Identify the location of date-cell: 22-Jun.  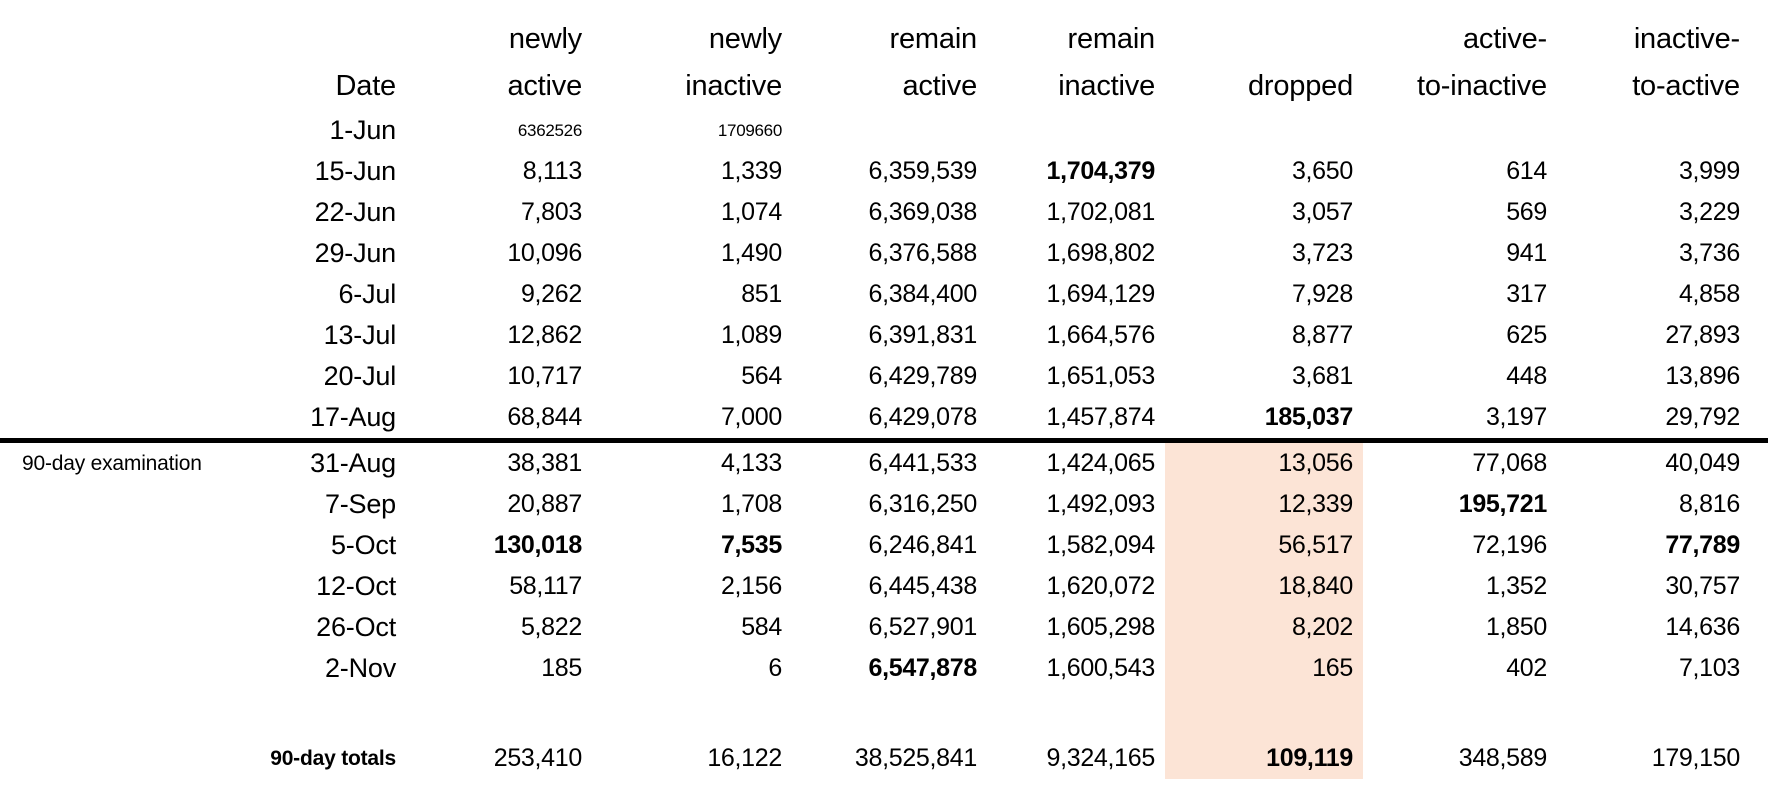
(355, 212).